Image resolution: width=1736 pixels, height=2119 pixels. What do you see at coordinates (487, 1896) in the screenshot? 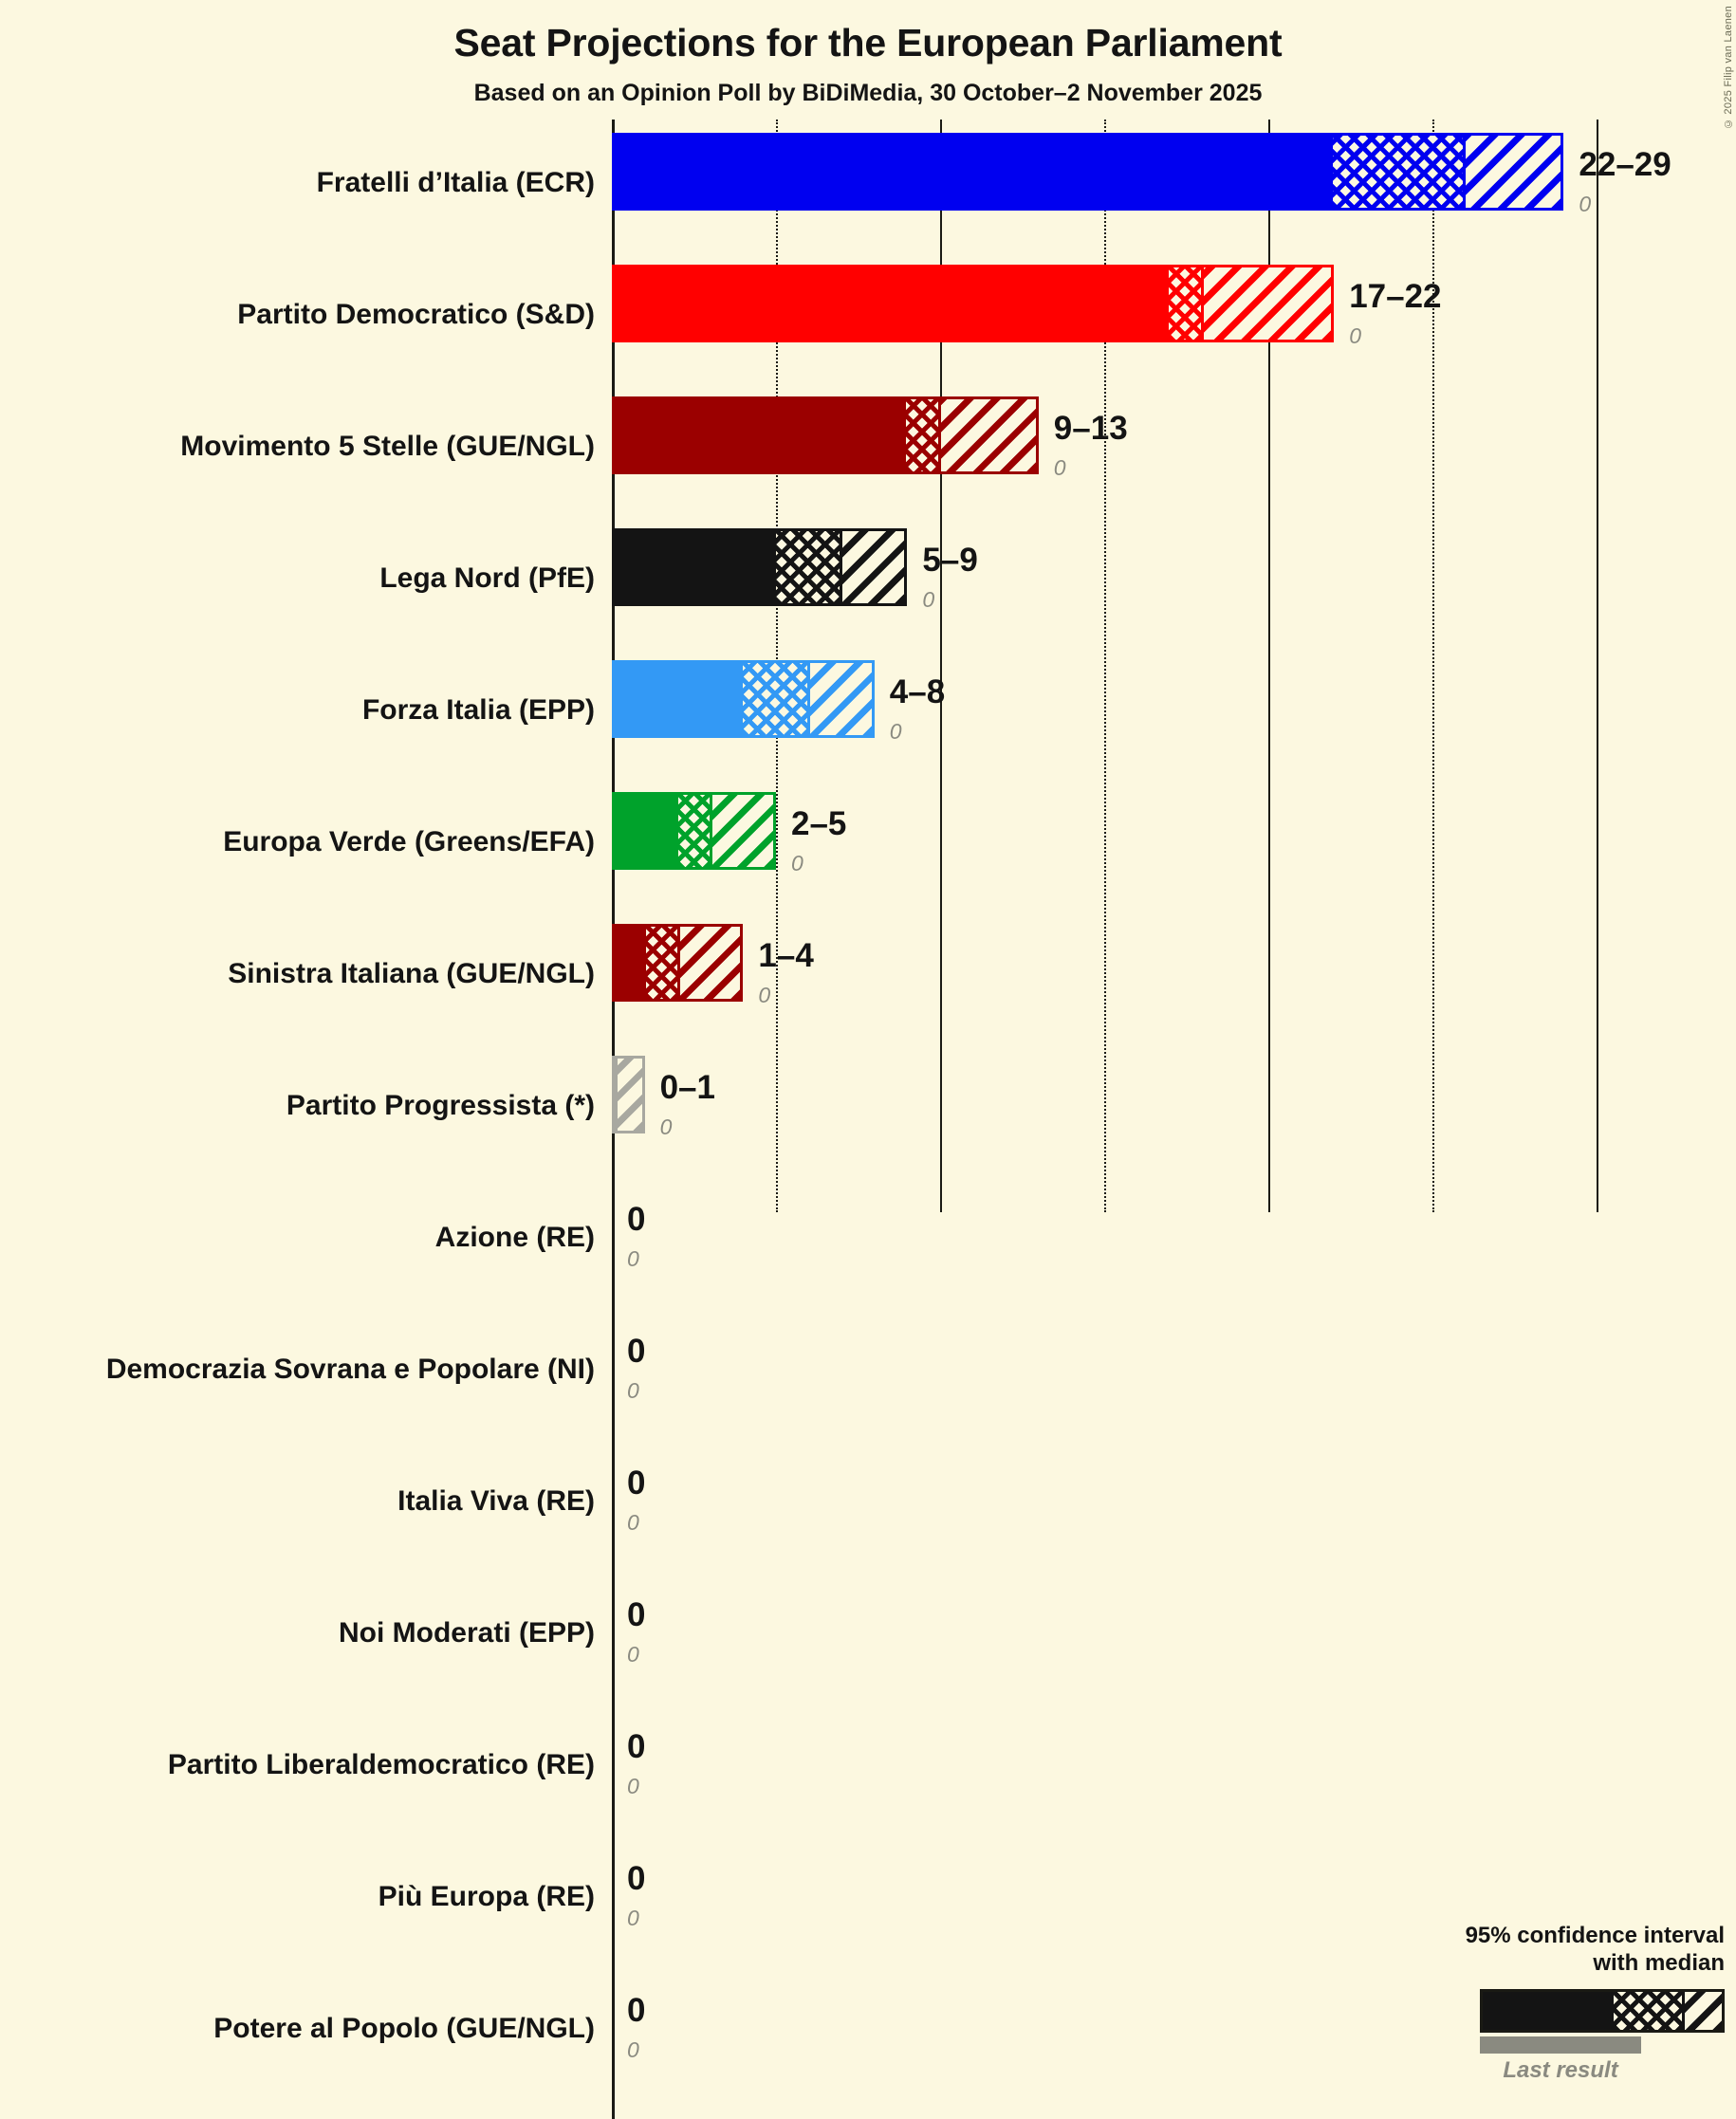
I see `party-label: Più Europa (RE)` at bounding box center [487, 1896].